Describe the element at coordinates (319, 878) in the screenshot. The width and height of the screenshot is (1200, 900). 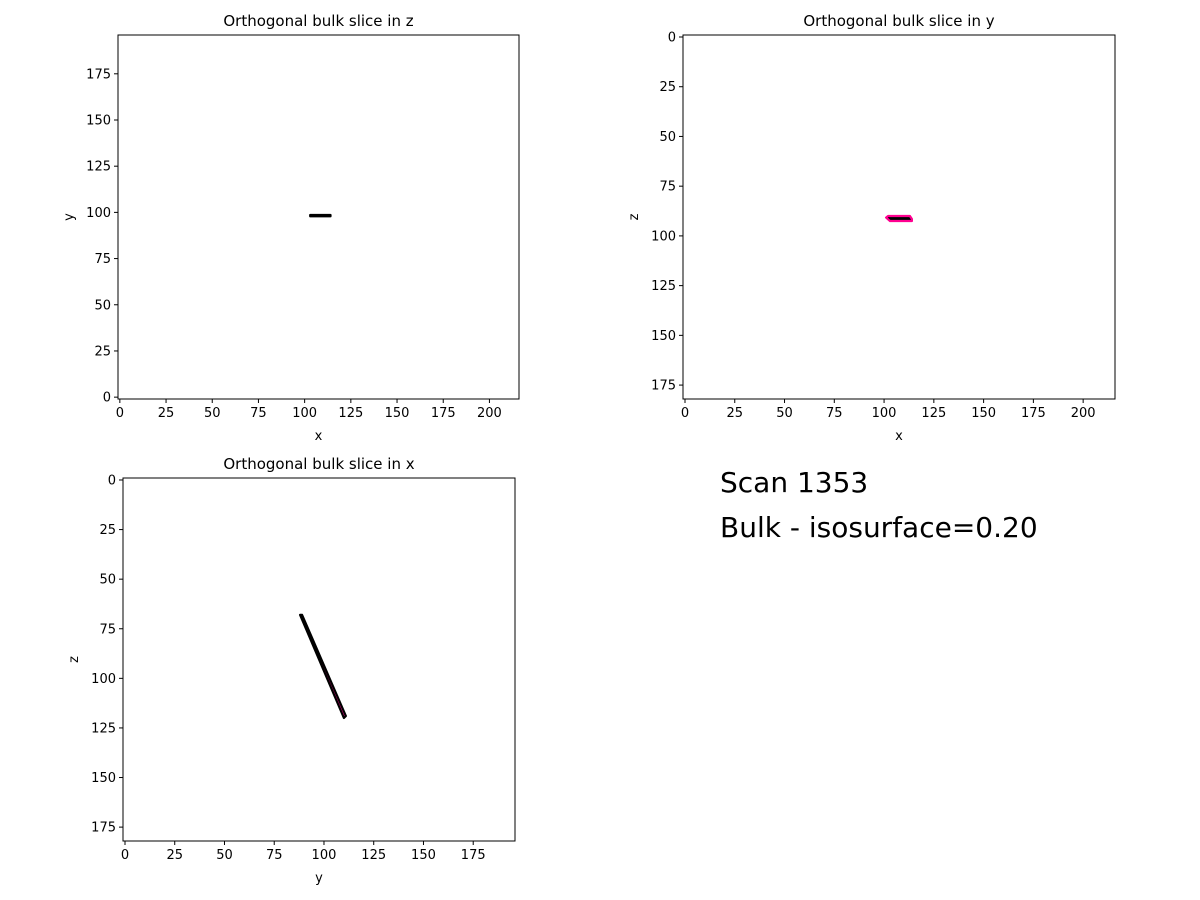
I see `x-axis-label: y` at that location.